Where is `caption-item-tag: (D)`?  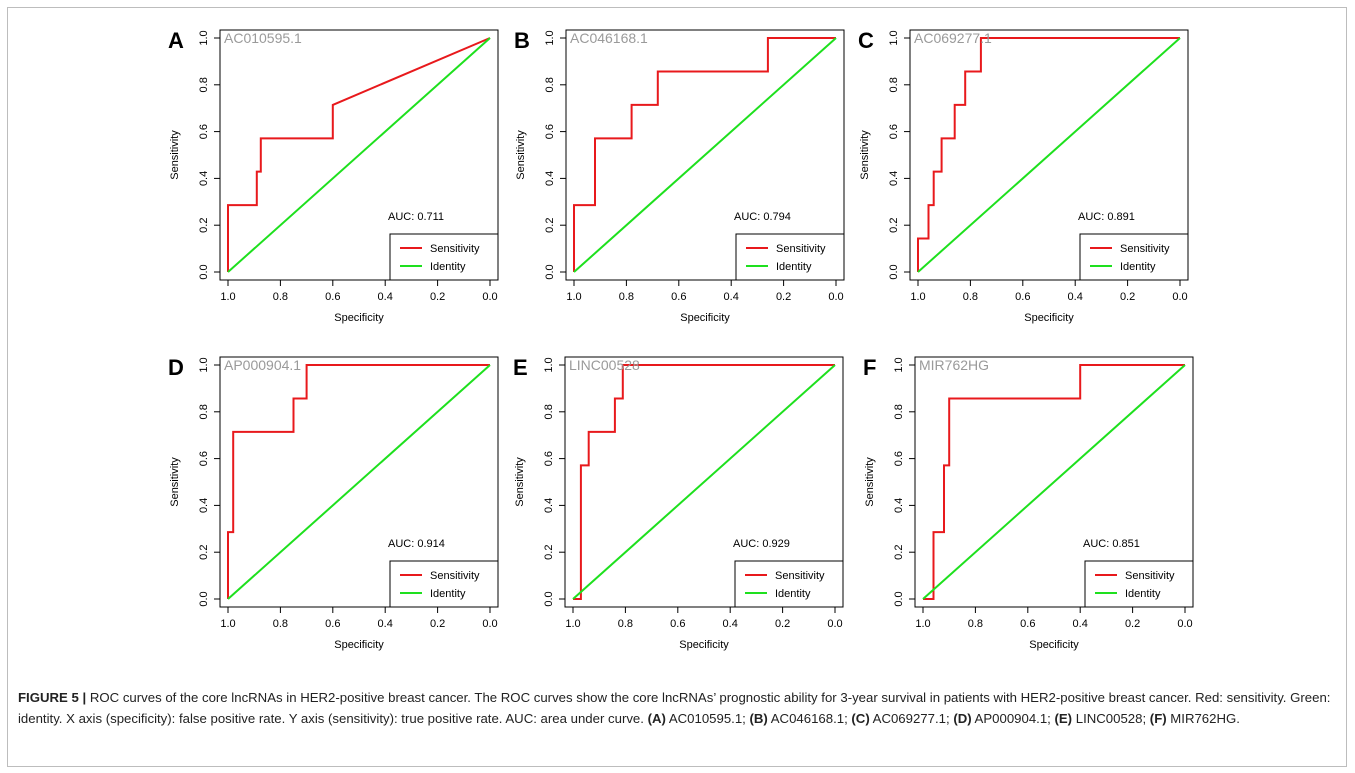
caption-item-tag: (D) is located at coordinates (962, 718).